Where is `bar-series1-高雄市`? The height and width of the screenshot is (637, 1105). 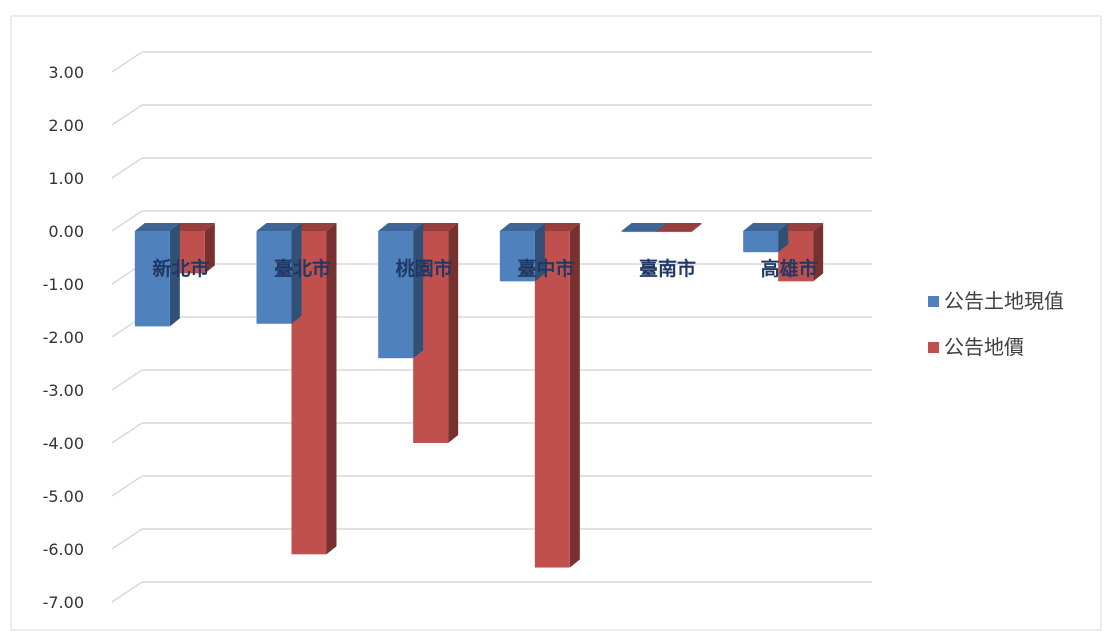
bar-series1-高雄市 is located at coordinates (766, 238).